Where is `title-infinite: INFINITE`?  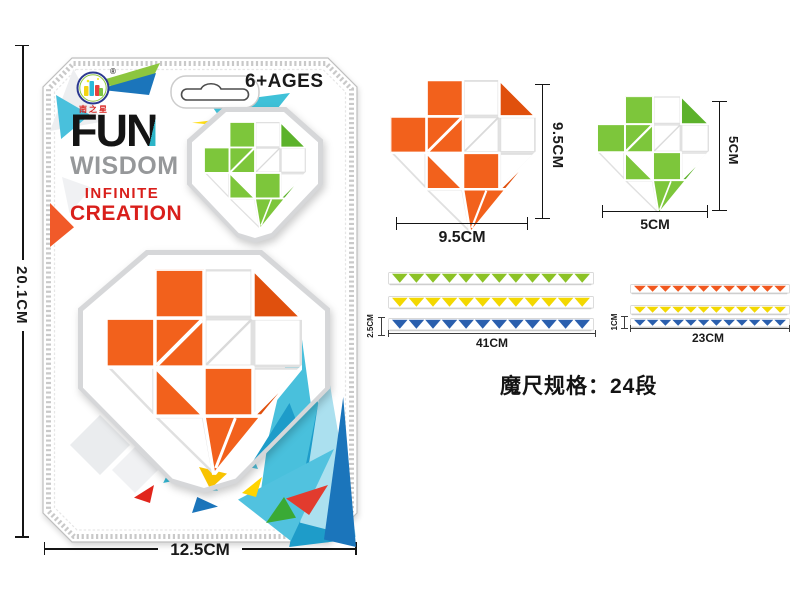 title-infinite: INFINITE is located at coordinates (122, 193).